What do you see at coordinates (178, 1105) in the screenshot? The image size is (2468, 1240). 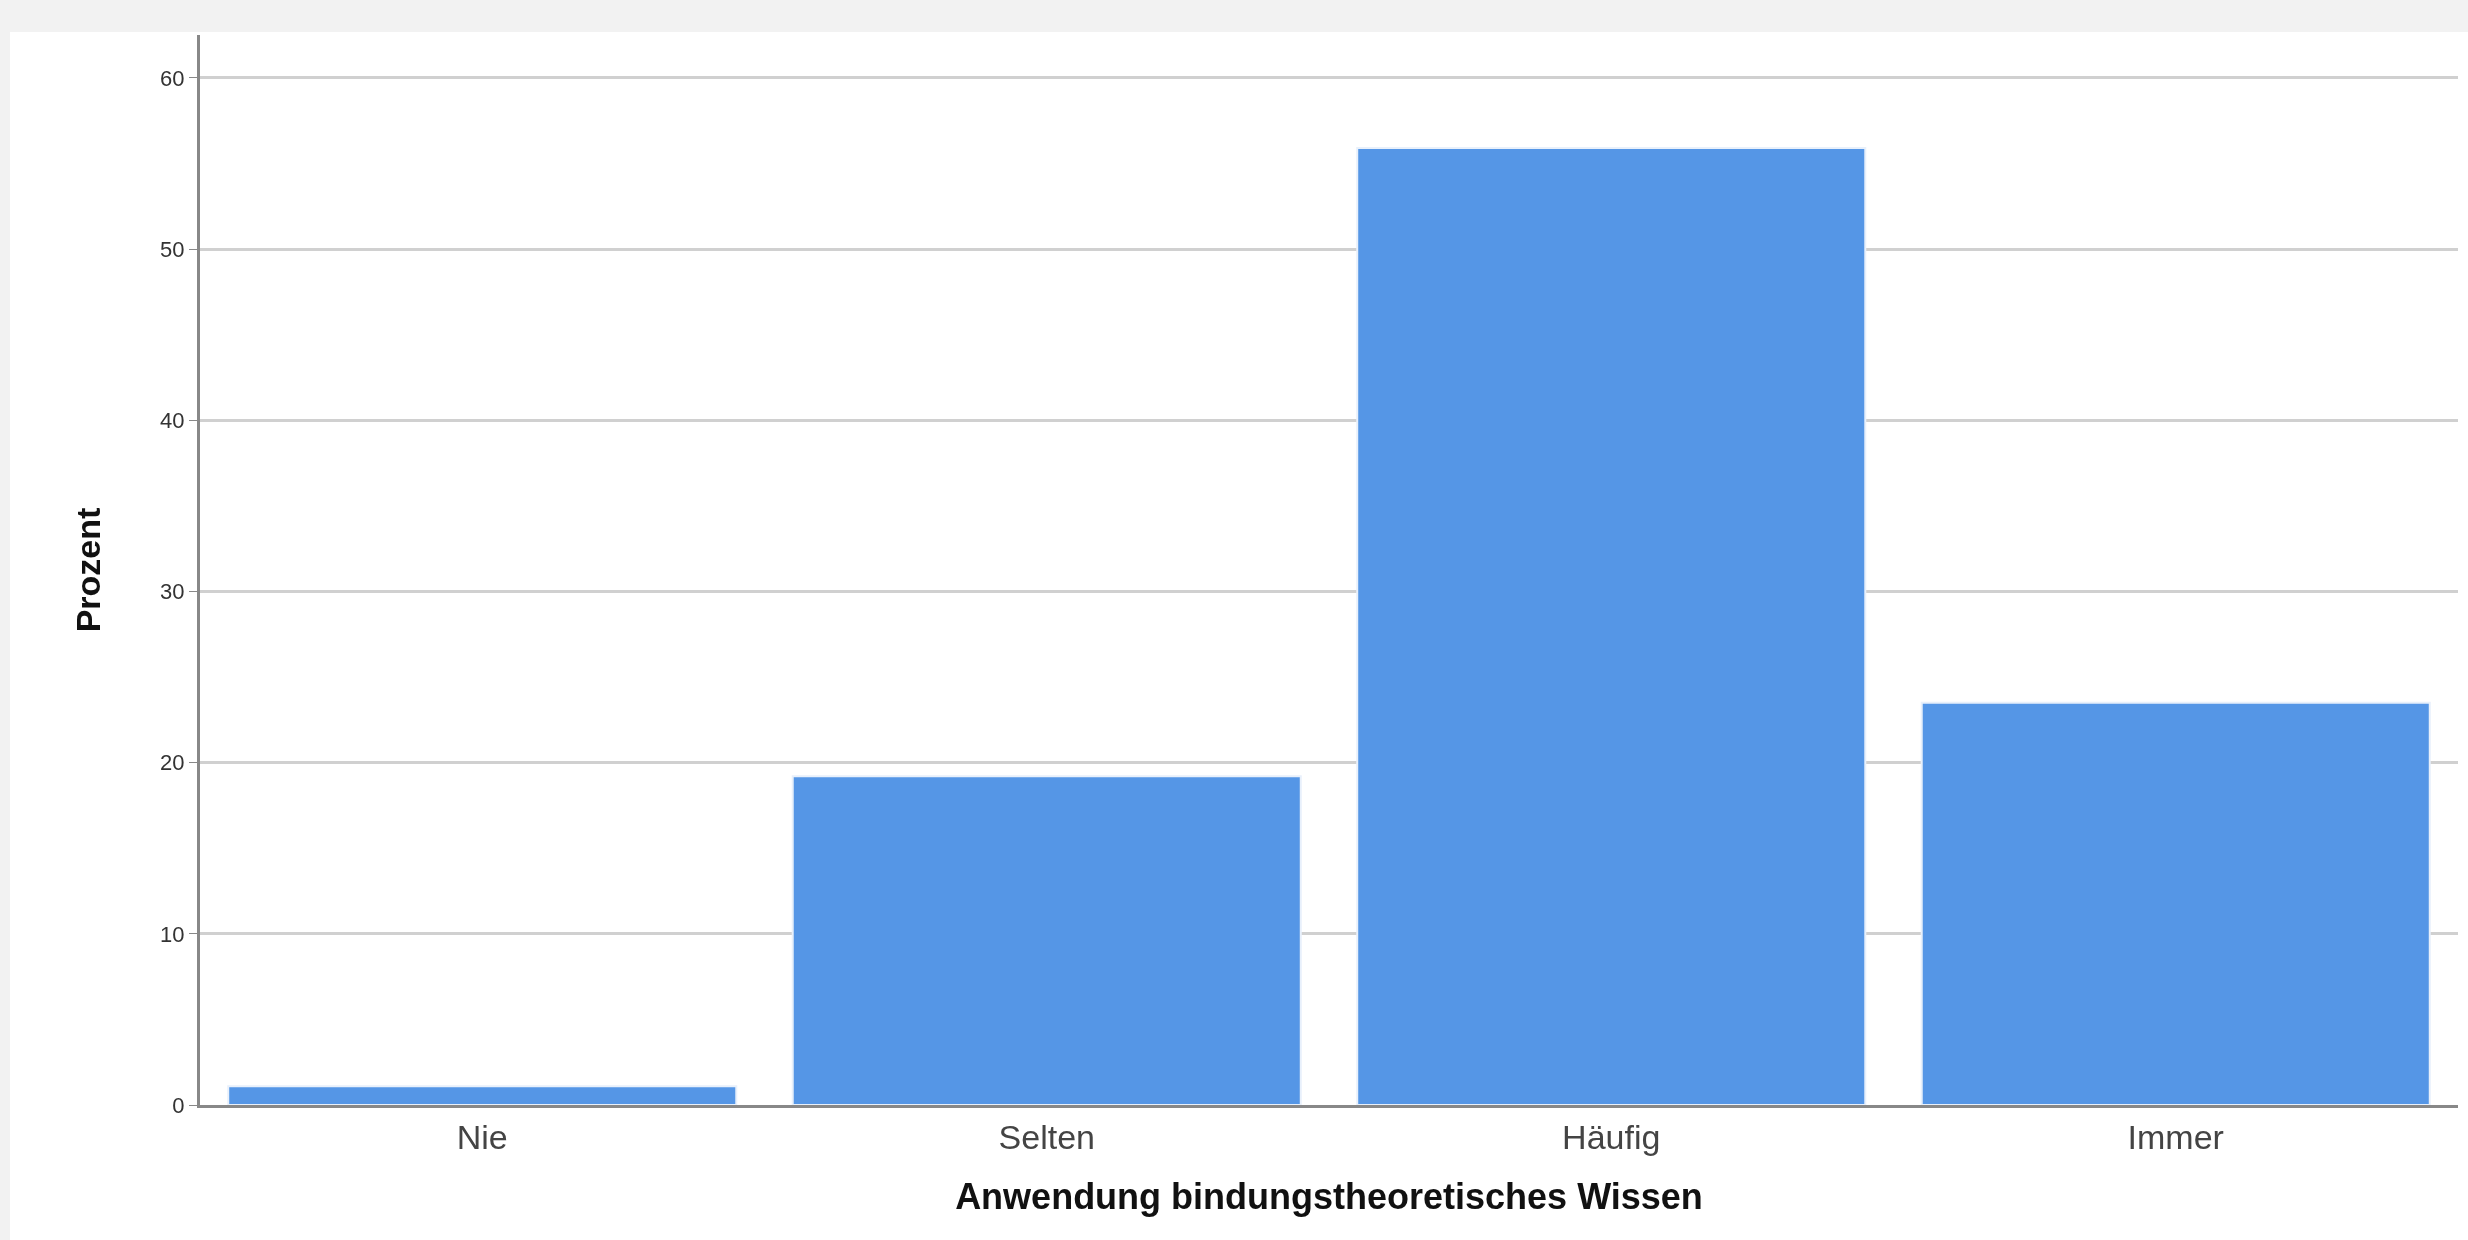 I see `y-tick-label: 0` at bounding box center [178, 1105].